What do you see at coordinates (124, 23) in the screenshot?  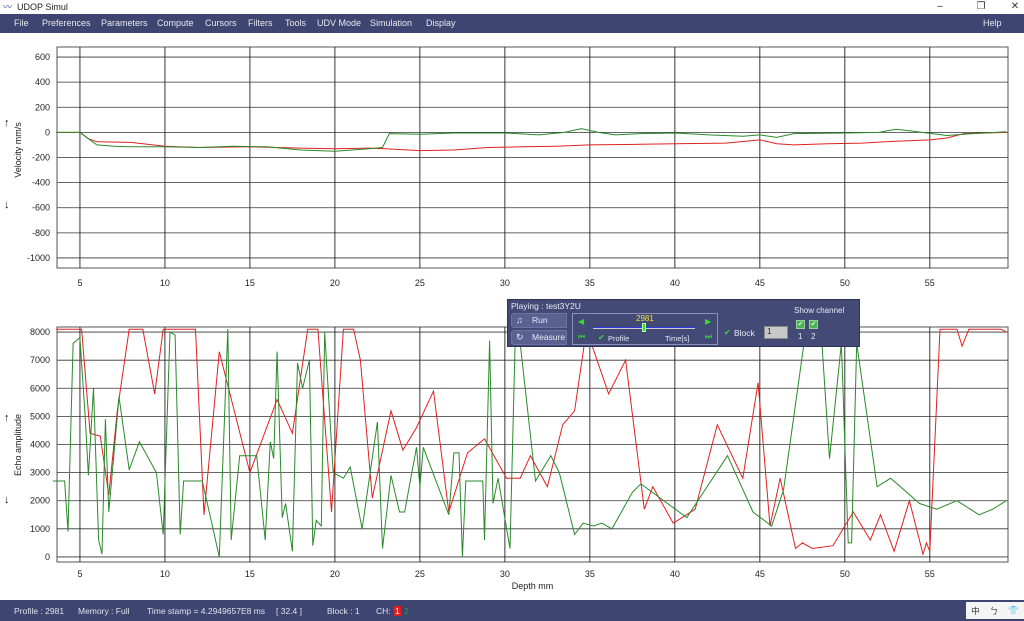 I see `menu-parameters: Parameters` at bounding box center [124, 23].